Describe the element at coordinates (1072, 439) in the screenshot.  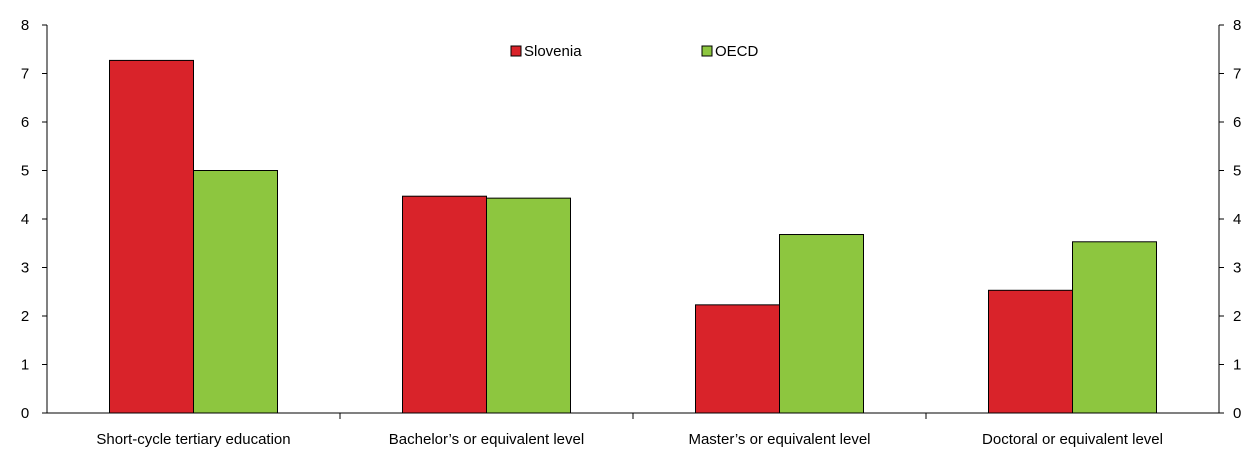
I see `category-label: Doctoral or equivalent level` at that location.